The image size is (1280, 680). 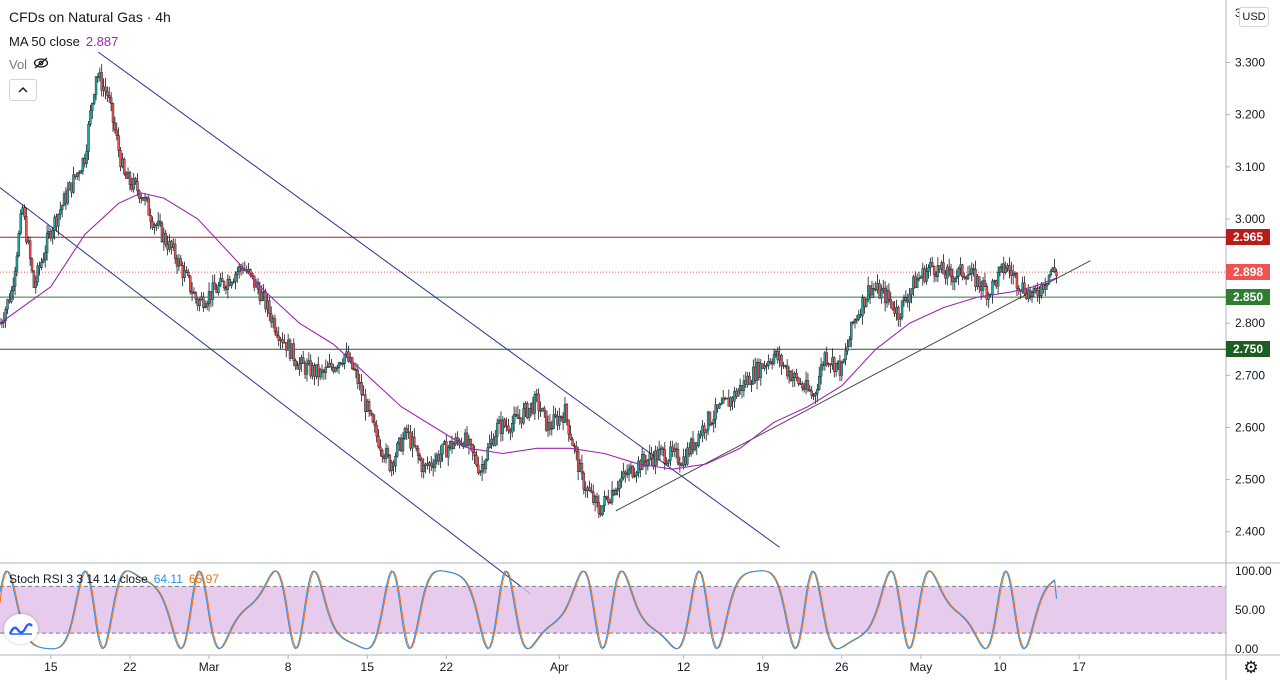 What do you see at coordinates (1254, 17) in the screenshot?
I see `currency-button: USD` at bounding box center [1254, 17].